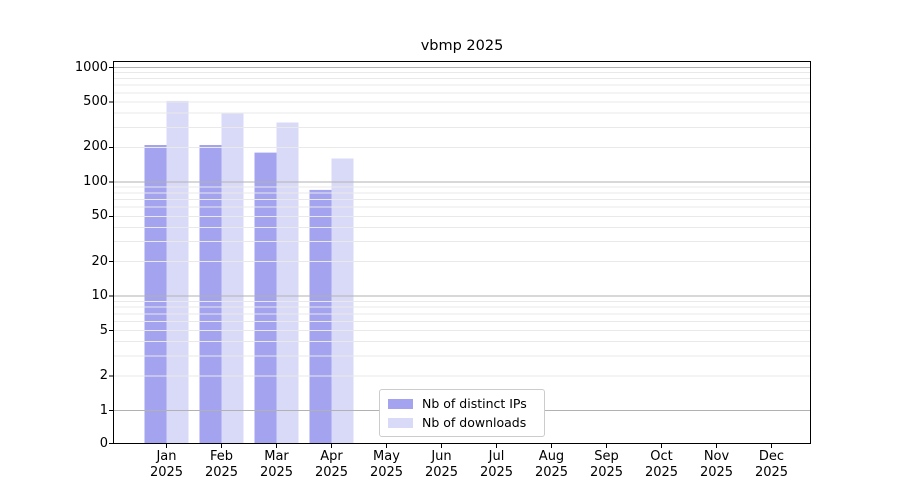 This screenshot has height=500, width=900. I want to click on legend-label-distinct-ips: Nb of distinct IPs, so click(474, 403).